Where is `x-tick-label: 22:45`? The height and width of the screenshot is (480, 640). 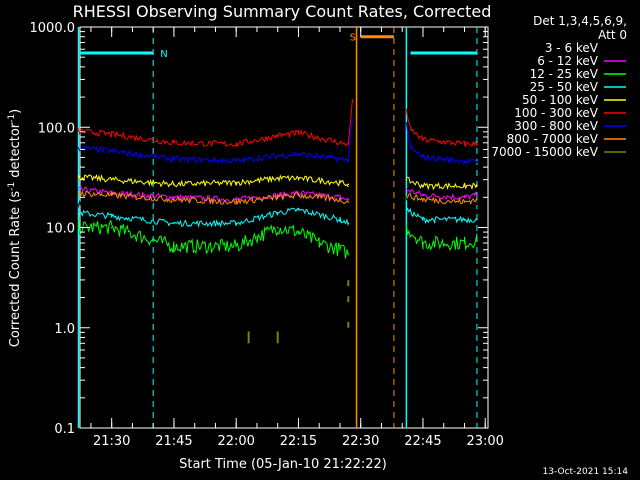
x-tick-label: 22:45 is located at coordinates (422, 441).